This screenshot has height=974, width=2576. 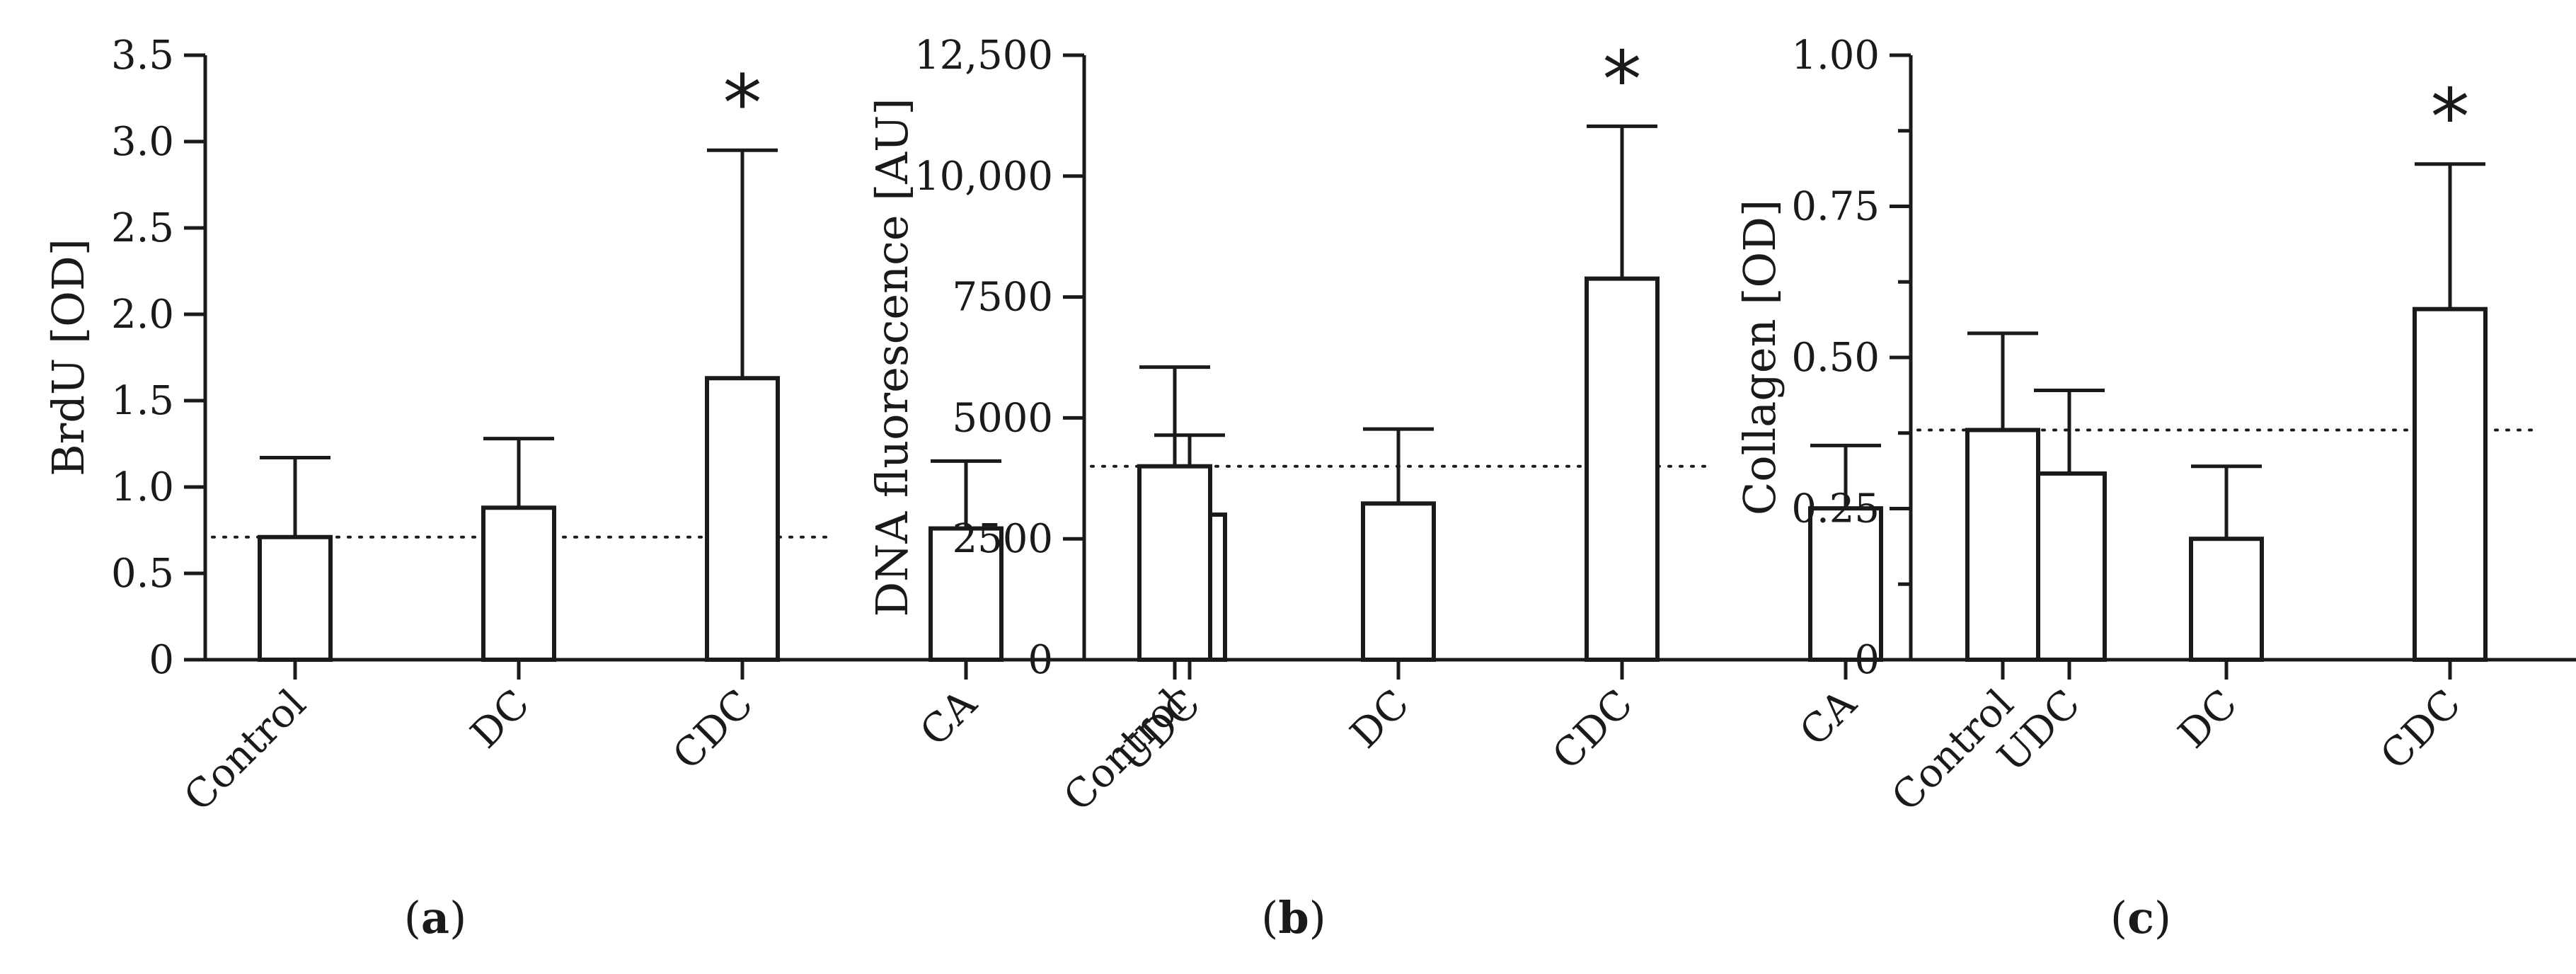 What do you see at coordinates (984, 56) in the screenshot?
I see `y-tick-label: 12,500` at bounding box center [984, 56].